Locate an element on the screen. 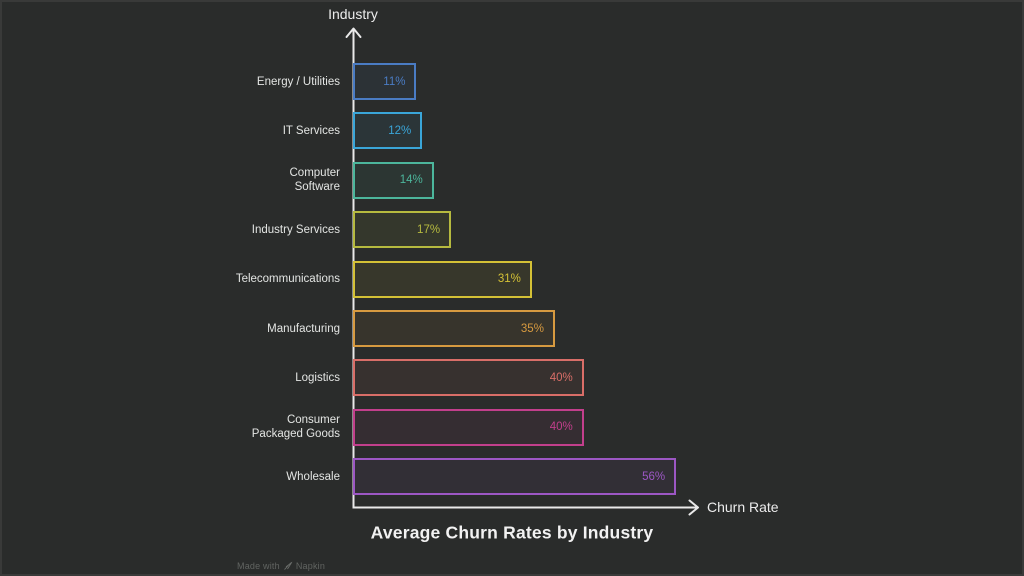 The height and width of the screenshot is (576, 1024). bar: 35% is located at coordinates (454, 328).